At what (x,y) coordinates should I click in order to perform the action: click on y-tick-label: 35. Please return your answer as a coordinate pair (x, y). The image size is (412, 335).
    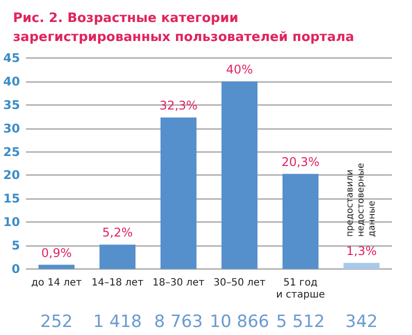
    Looking at the image, I should click on (11, 105).